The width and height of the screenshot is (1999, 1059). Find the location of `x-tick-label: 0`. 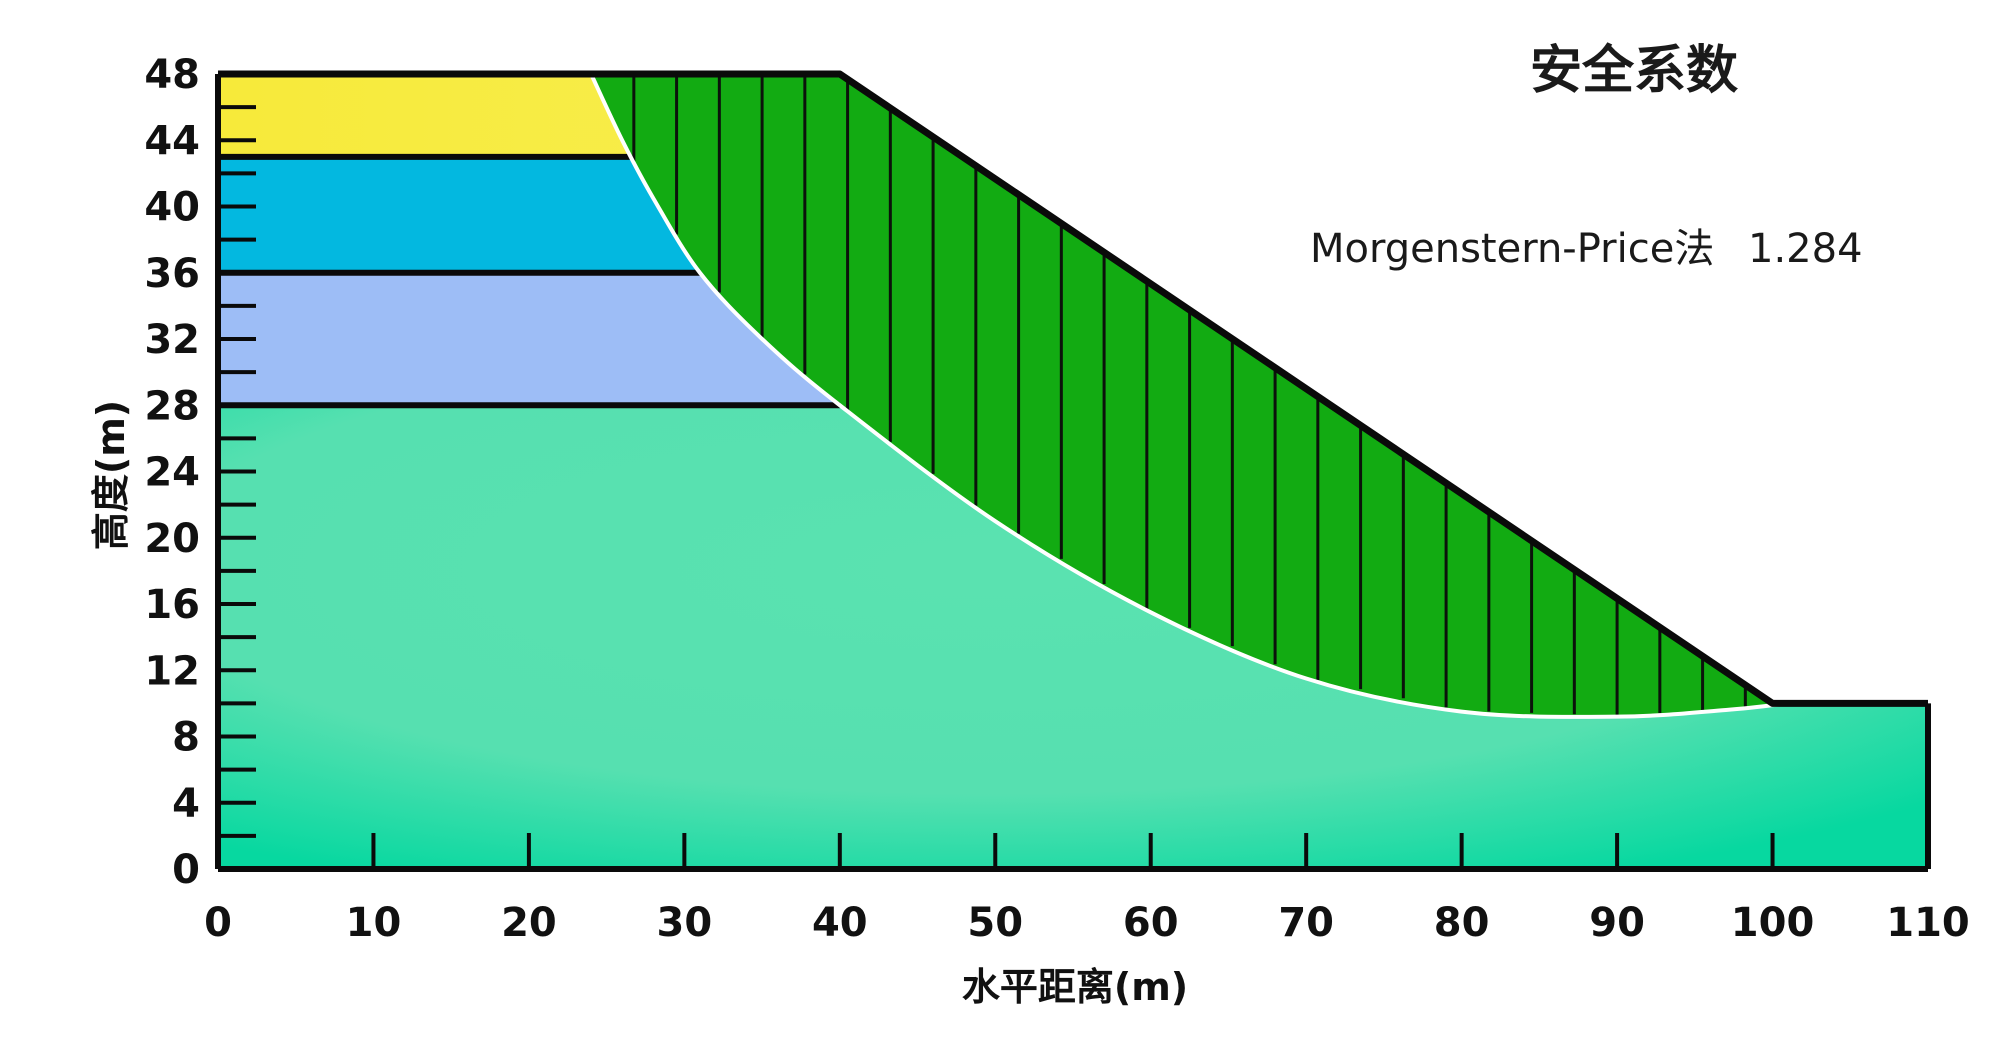

x-tick-label: 0 is located at coordinates (218, 923).